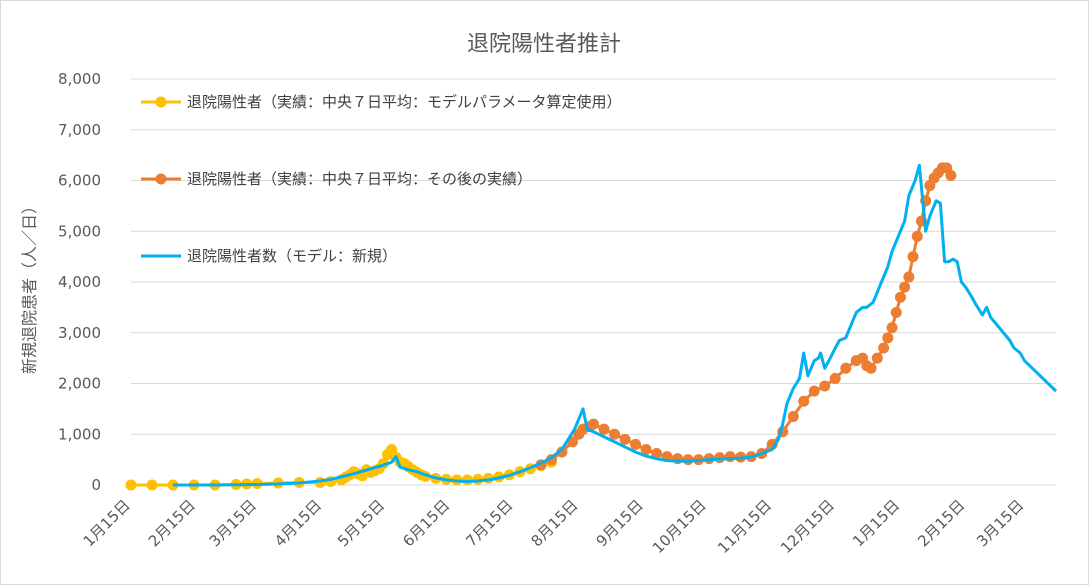 This screenshot has width=1089, height=585. Describe the element at coordinates (361, 523) in the screenshot. I see `x-tick-label: 5月15日` at that location.